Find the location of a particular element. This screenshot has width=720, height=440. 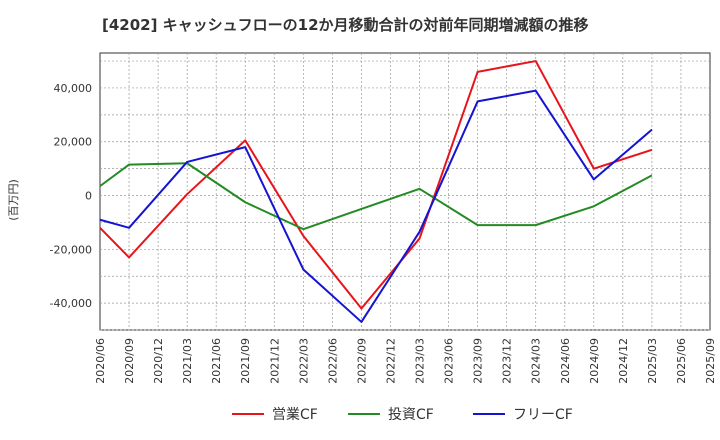

y-tick-label: 0 is located at coordinates (88, 196).